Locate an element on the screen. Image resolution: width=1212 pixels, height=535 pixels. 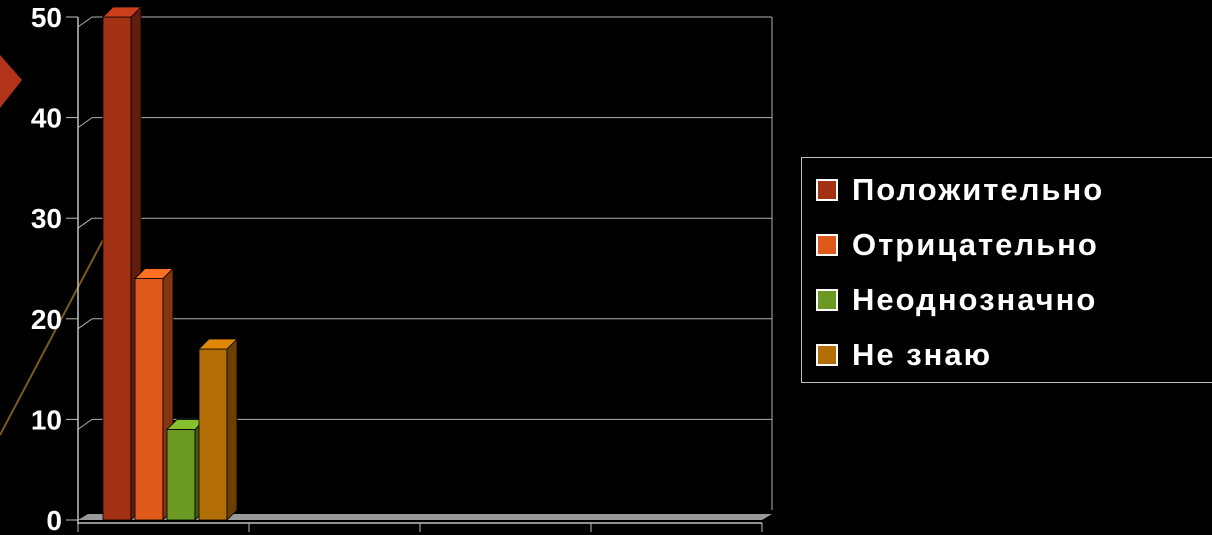
chart-floor is located at coordinates (425, 517).